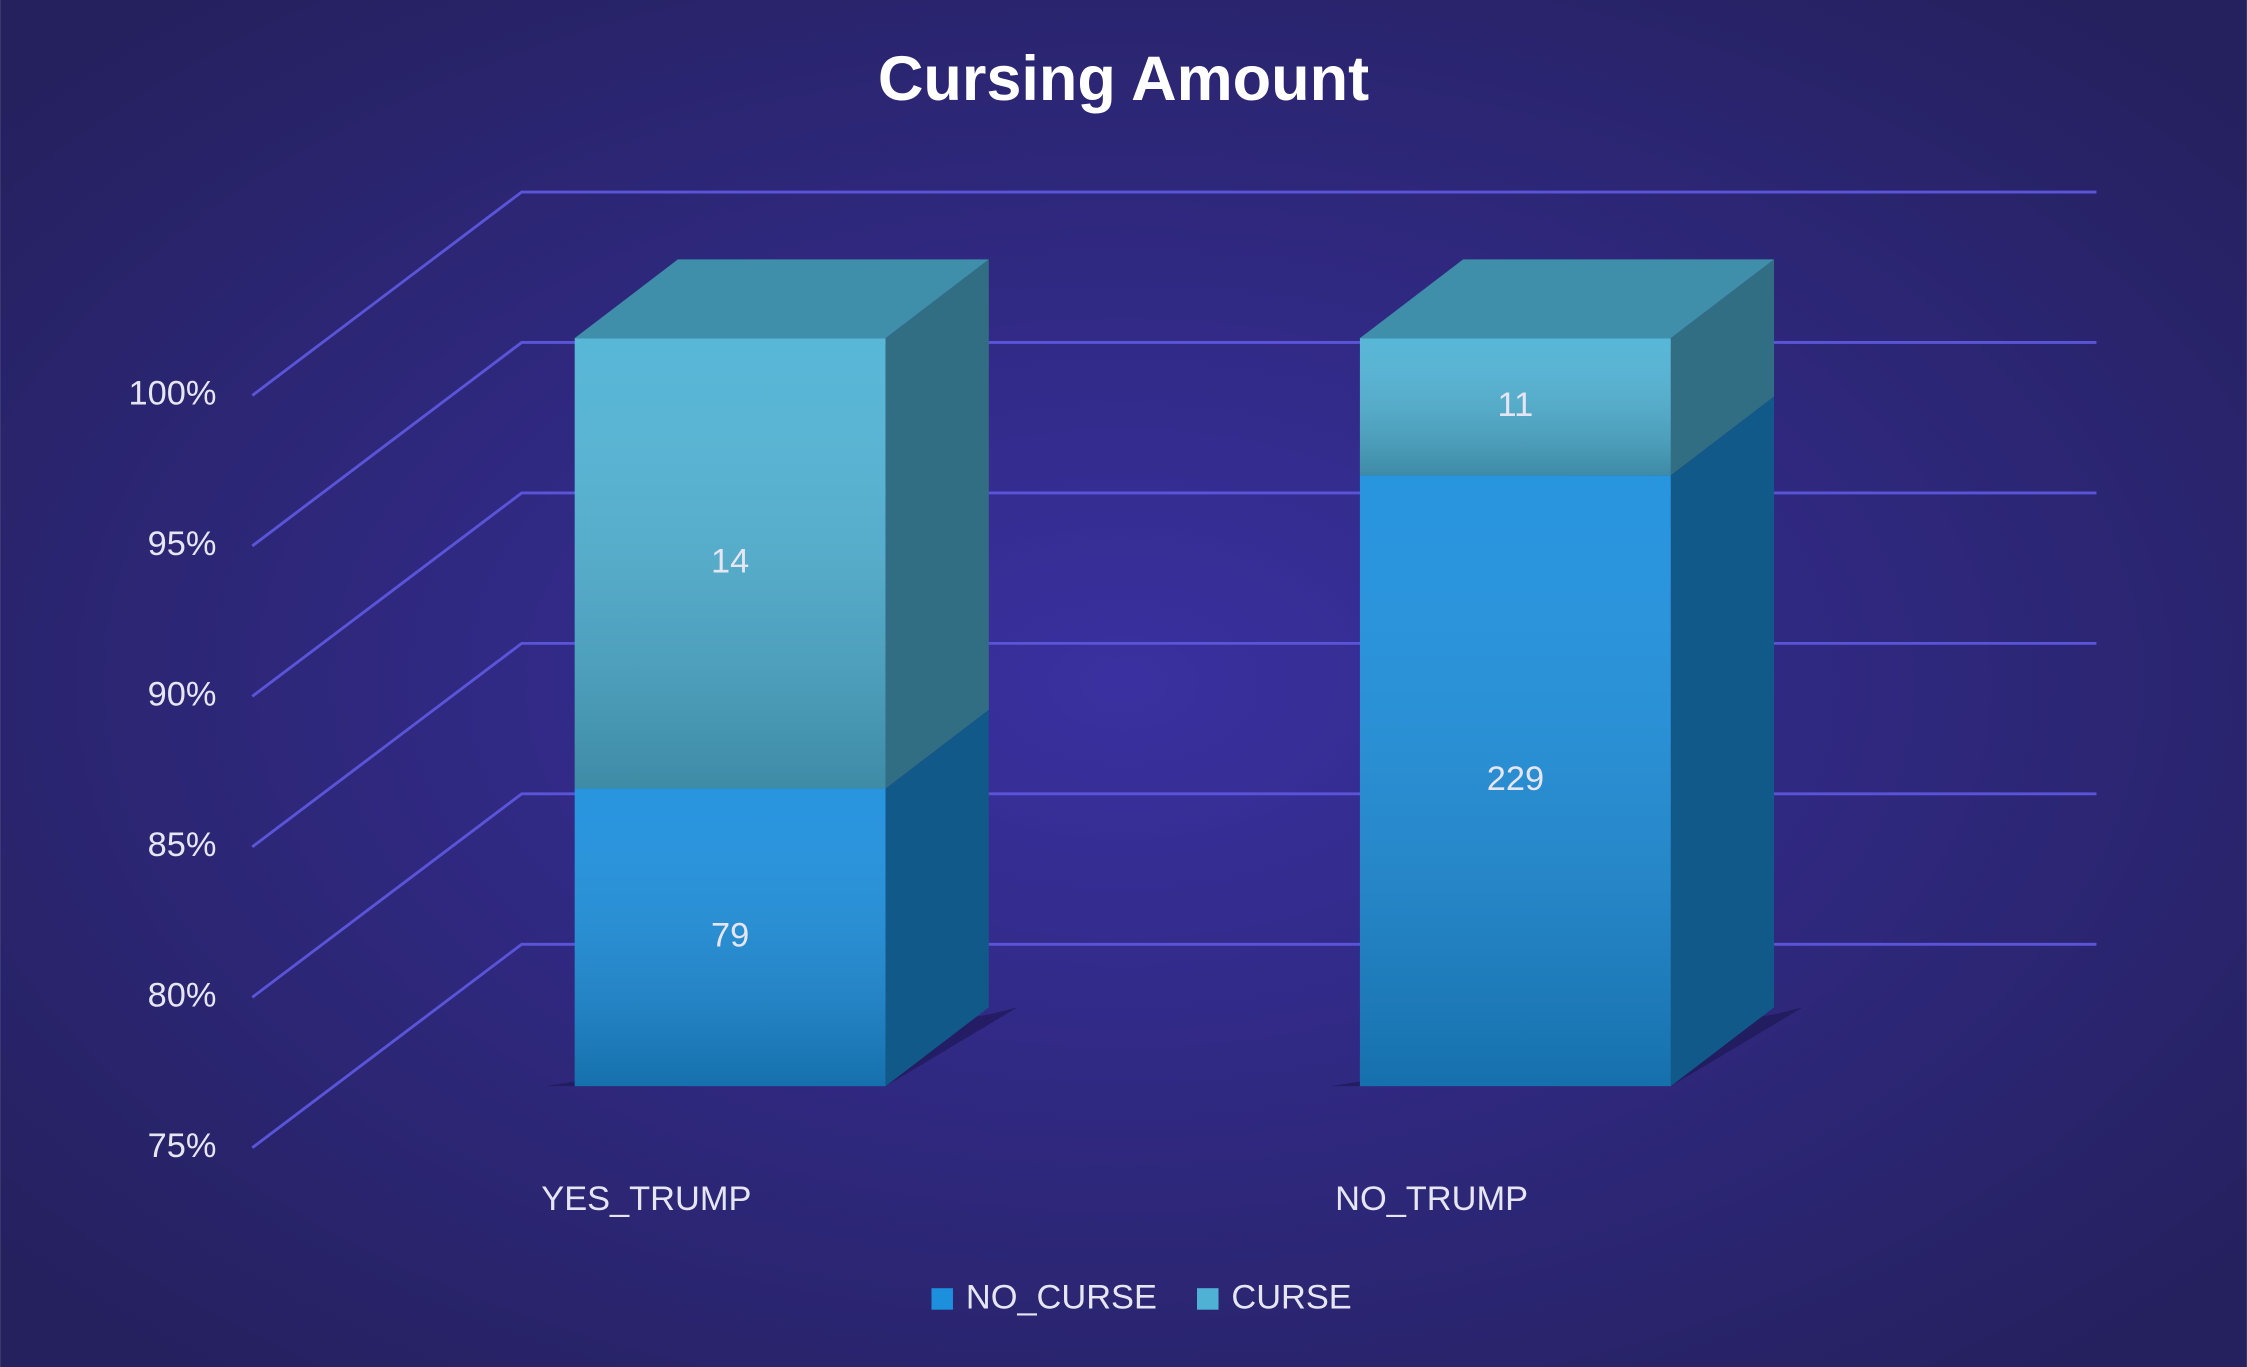  I want to click on data-label: 14, so click(730, 561).